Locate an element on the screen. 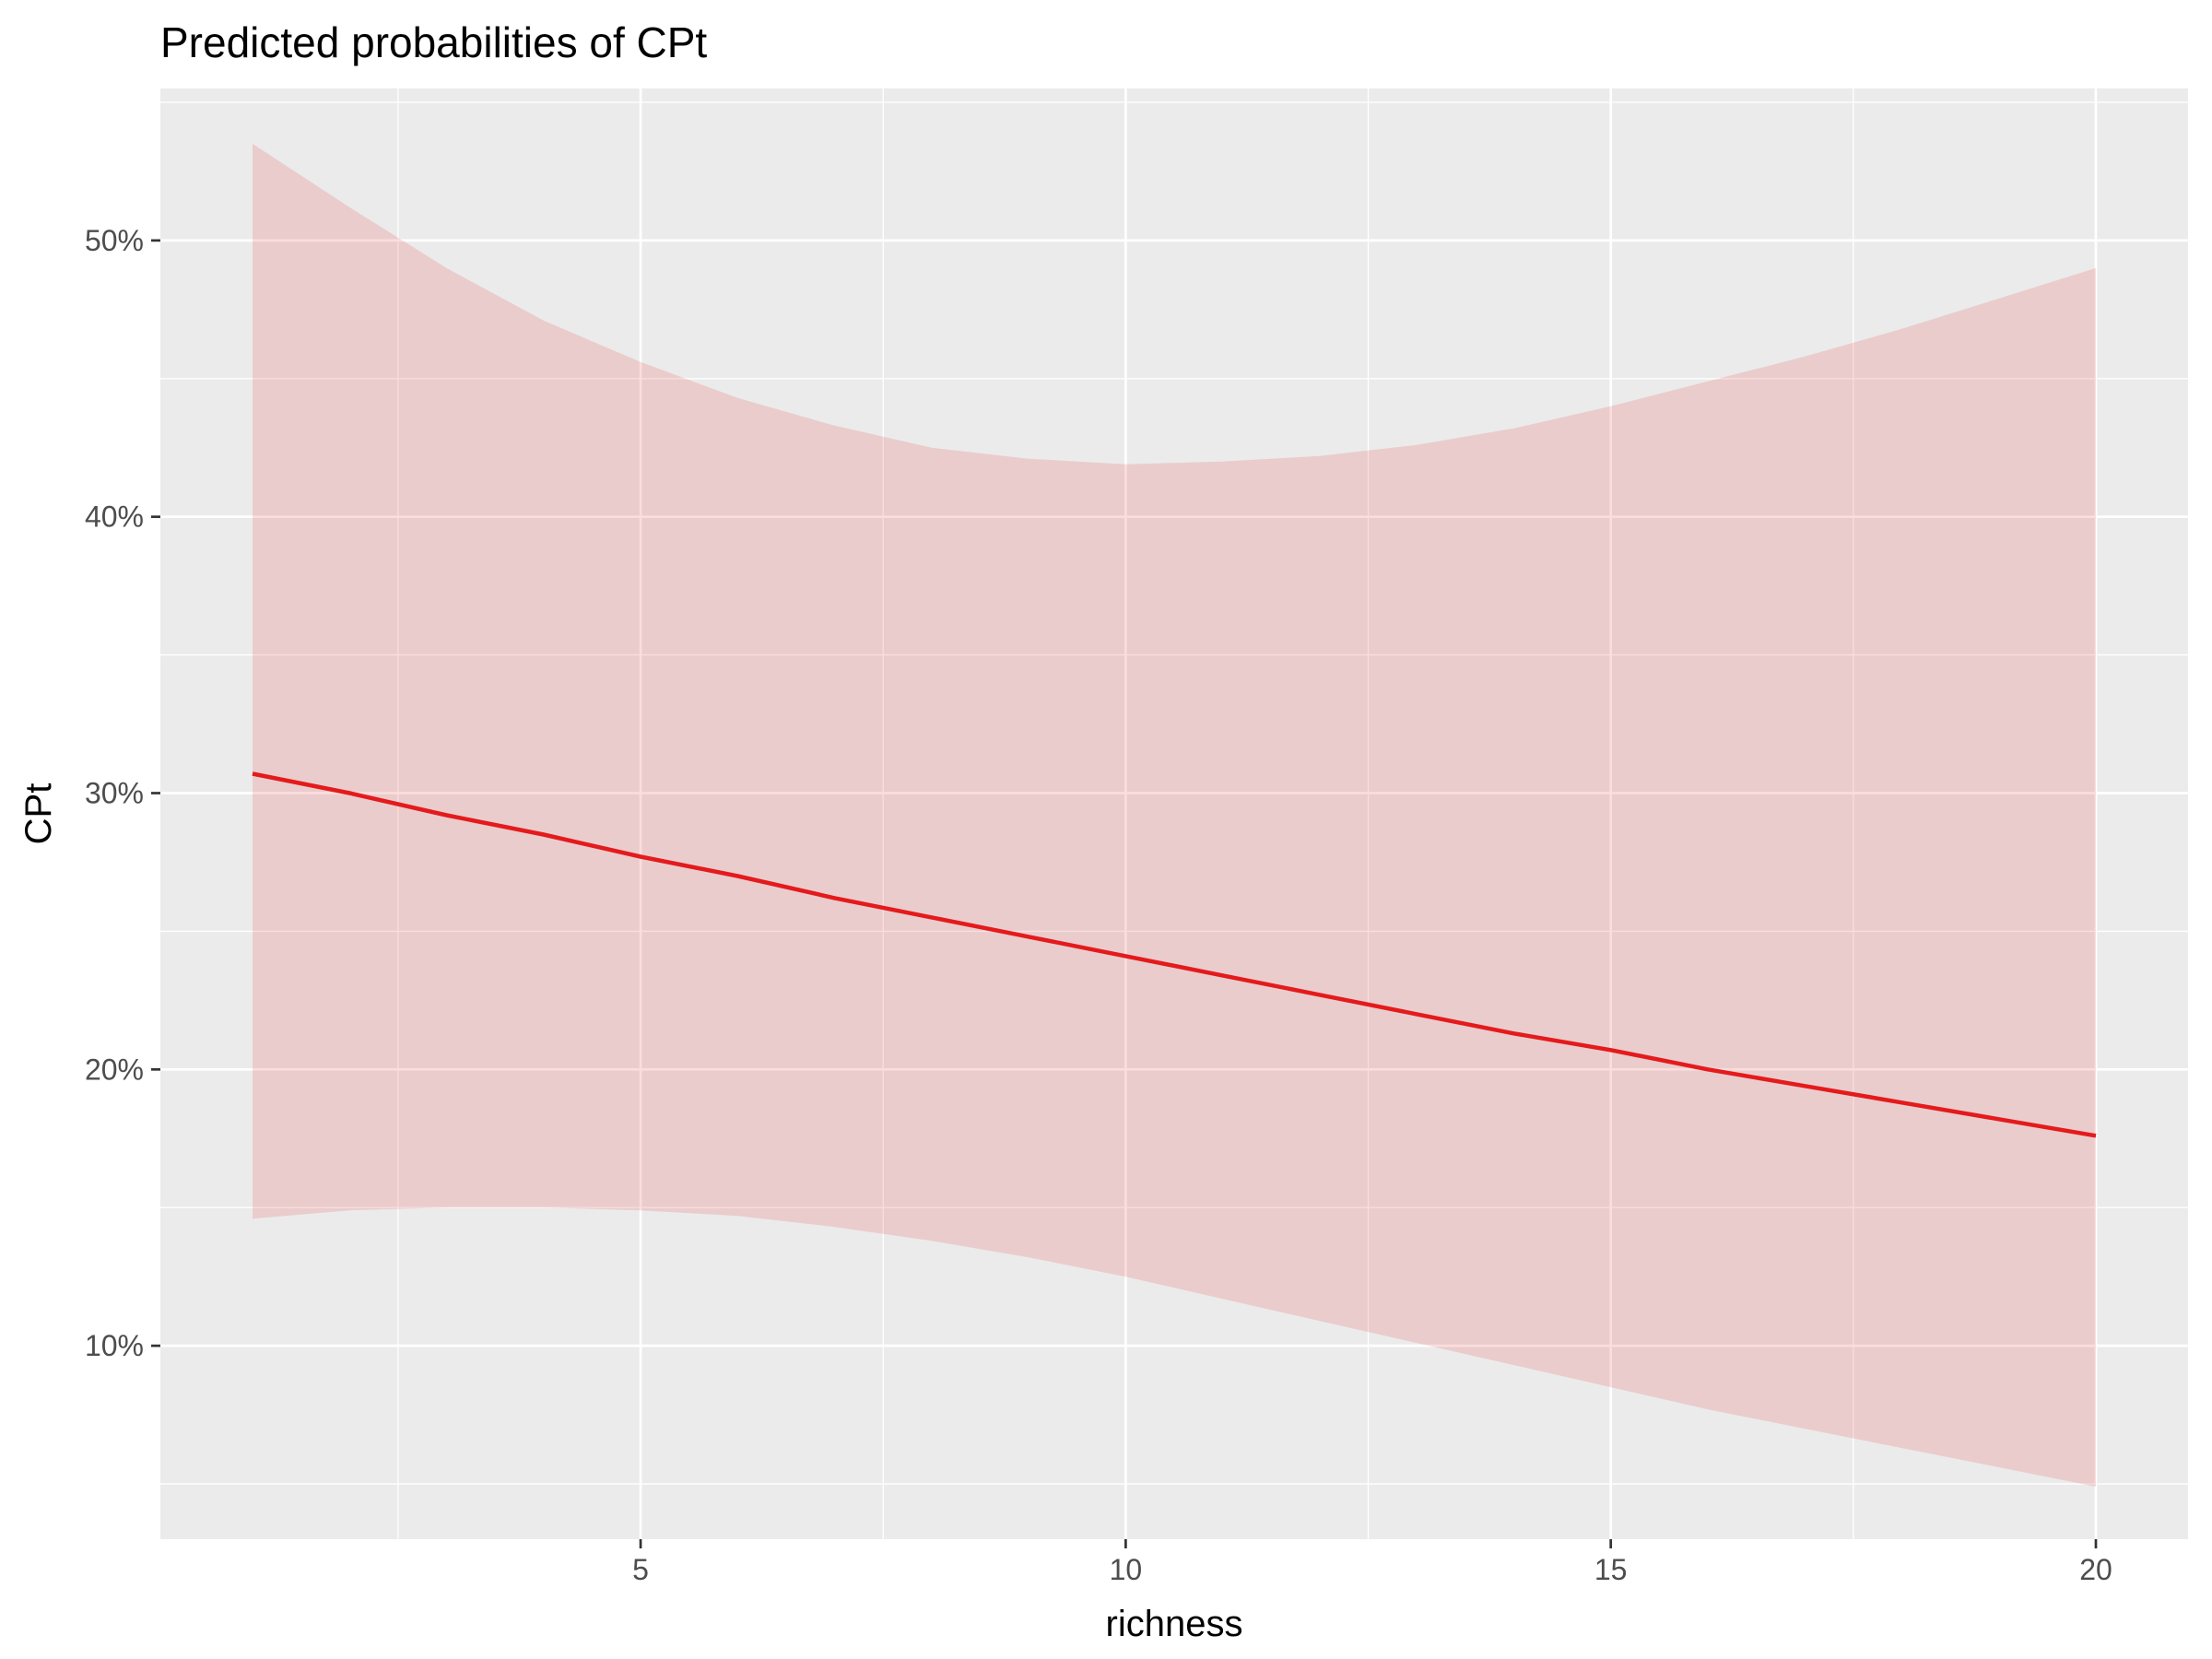 The image size is (2212, 1659). chart-title: Predicted probabilities of CPt is located at coordinates (433, 42).